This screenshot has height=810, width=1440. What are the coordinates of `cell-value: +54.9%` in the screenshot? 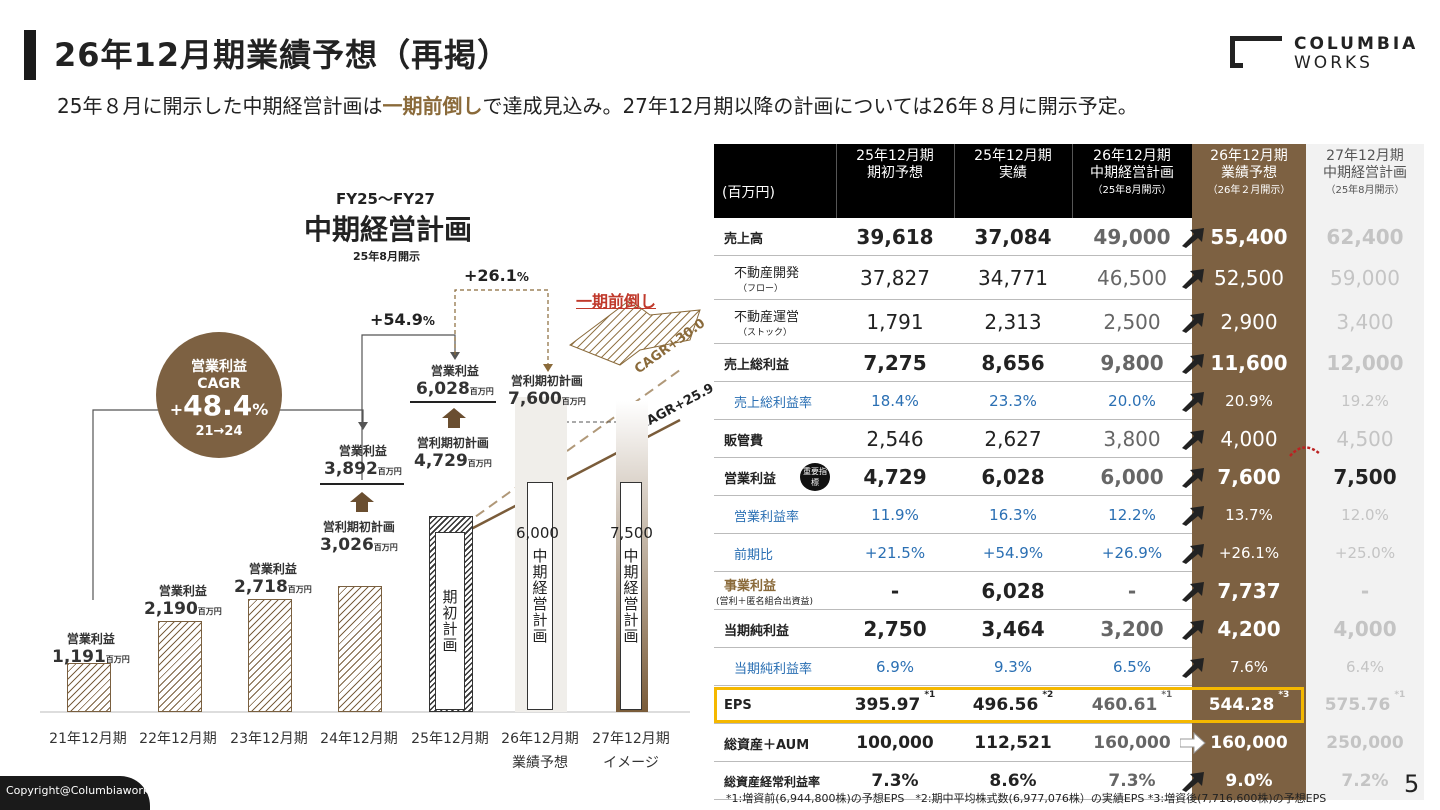 It's located at (1013, 553).